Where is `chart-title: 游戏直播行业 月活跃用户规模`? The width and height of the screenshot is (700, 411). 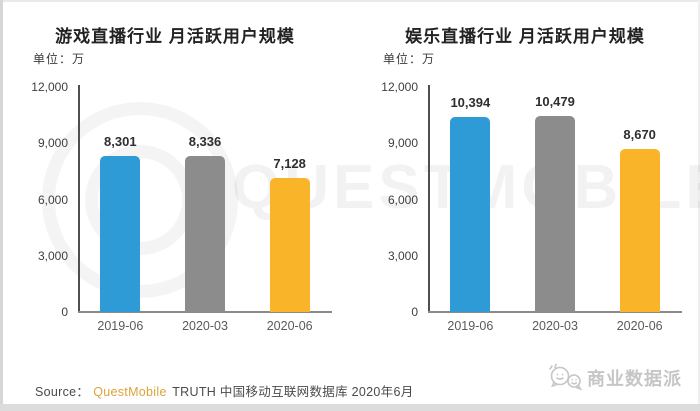
chart-title: 游戏直播行业 月活跃用户规模 is located at coordinates (175, 36).